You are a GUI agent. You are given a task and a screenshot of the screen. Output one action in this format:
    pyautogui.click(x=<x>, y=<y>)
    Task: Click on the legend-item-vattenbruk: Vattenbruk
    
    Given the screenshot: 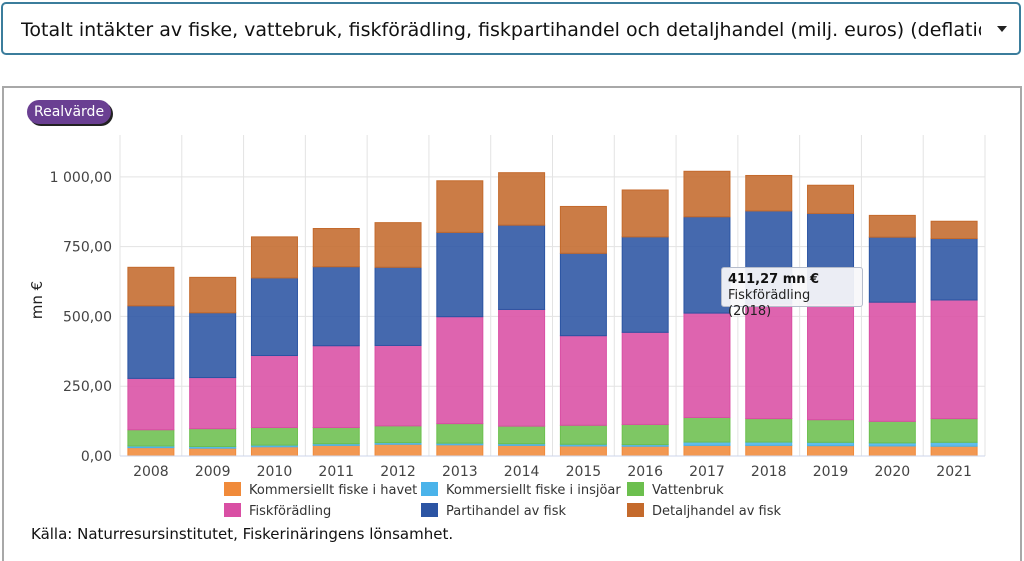 What is the action you would take?
    pyautogui.click(x=675, y=491)
    